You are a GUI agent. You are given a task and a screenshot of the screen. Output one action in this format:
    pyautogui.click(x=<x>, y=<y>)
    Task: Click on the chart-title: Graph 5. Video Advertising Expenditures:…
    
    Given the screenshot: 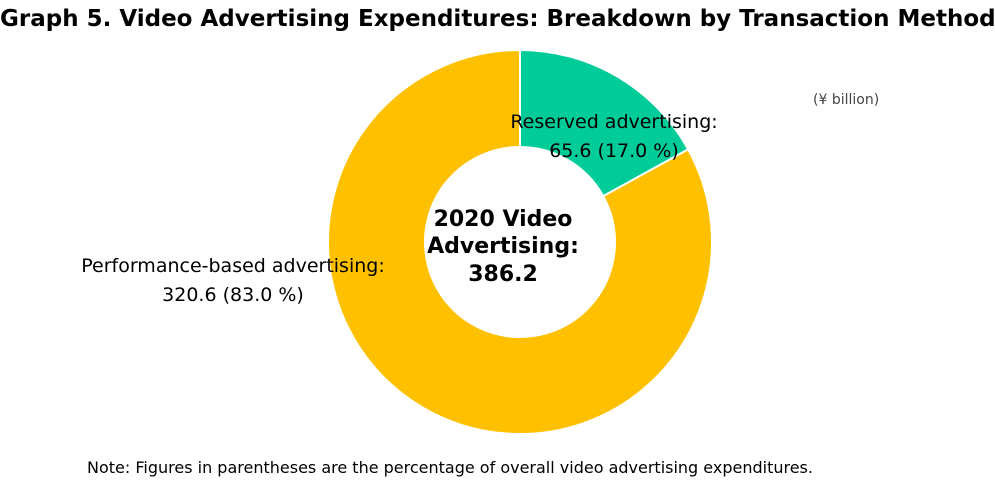 What is the action you would take?
    pyautogui.click(x=497, y=19)
    